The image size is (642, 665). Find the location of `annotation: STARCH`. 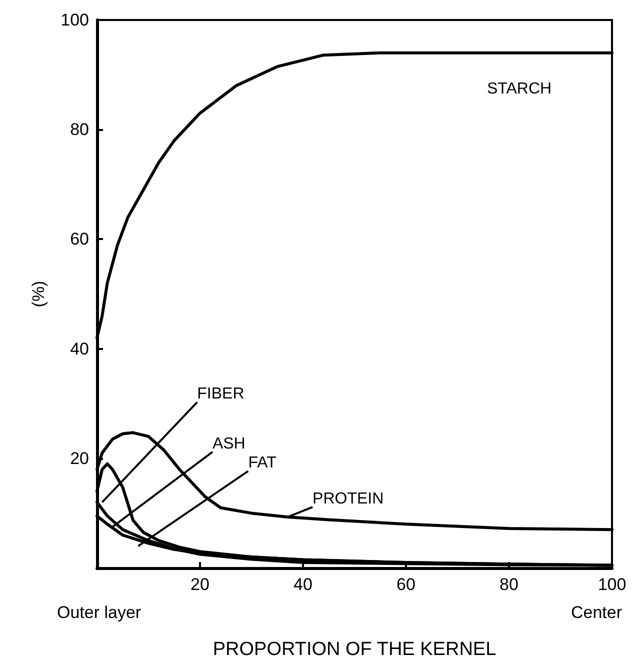

annotation: STARCH is located at coordinates (519, 89).